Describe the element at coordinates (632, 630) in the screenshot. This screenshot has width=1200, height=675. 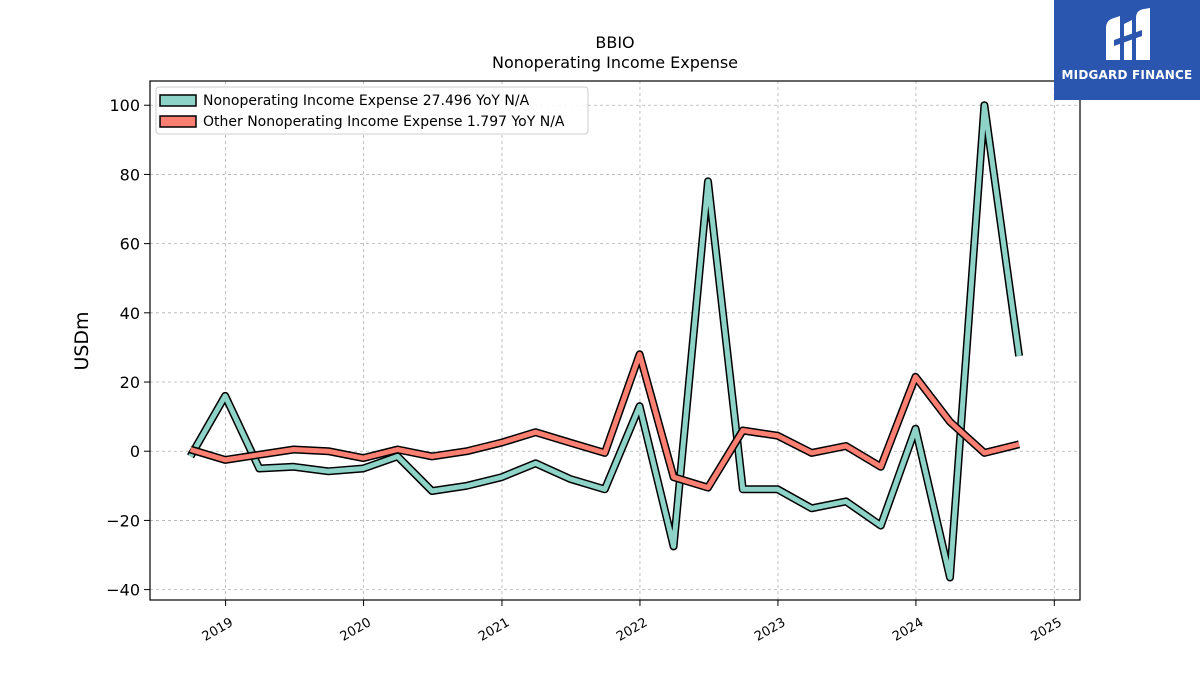
I see `x-tick-label: 2022` at that location.